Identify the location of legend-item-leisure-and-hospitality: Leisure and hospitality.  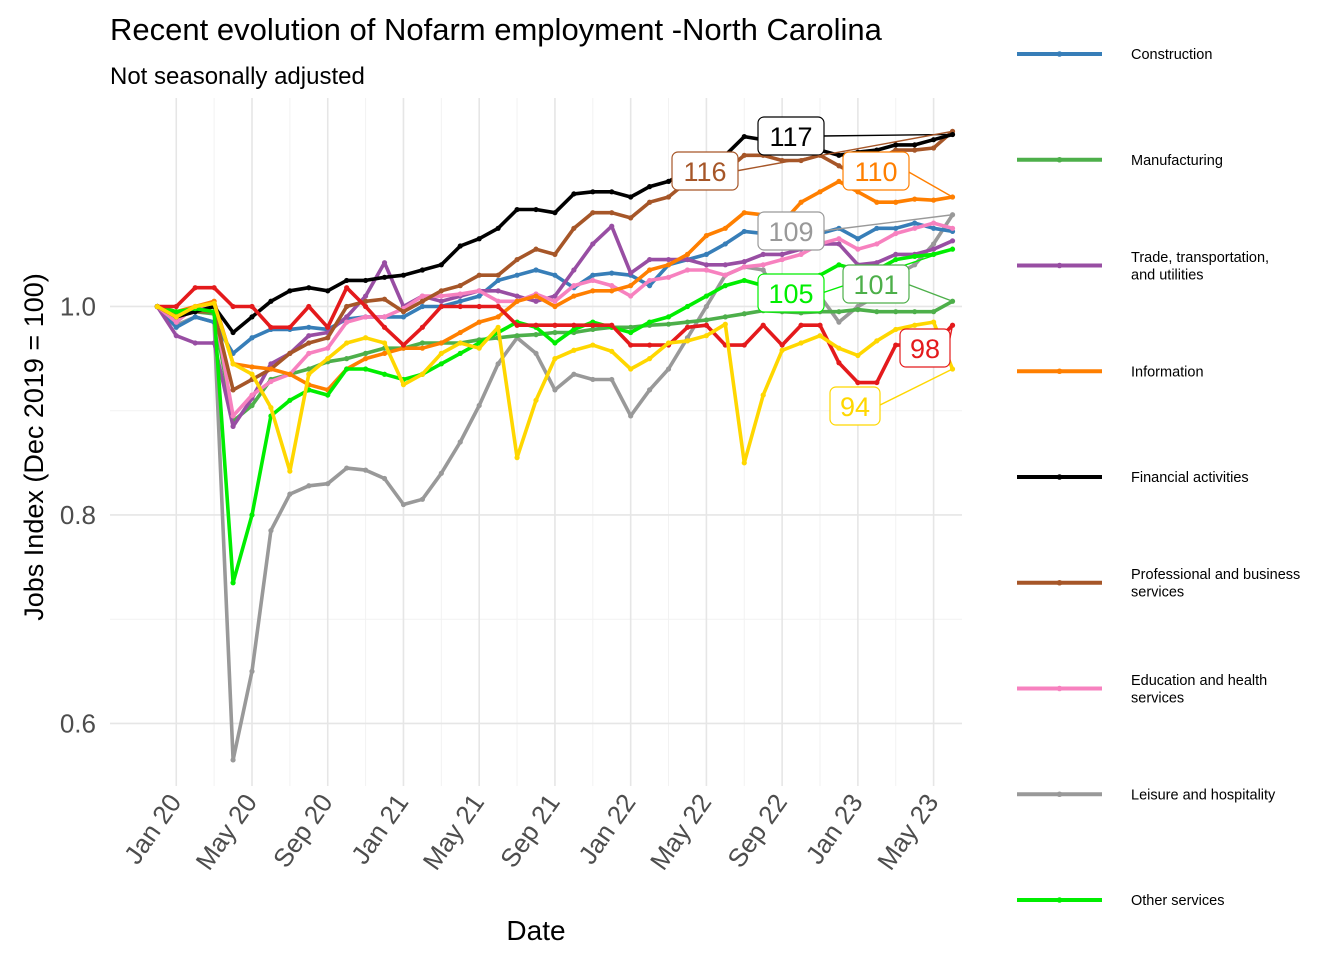
(1146, 795).